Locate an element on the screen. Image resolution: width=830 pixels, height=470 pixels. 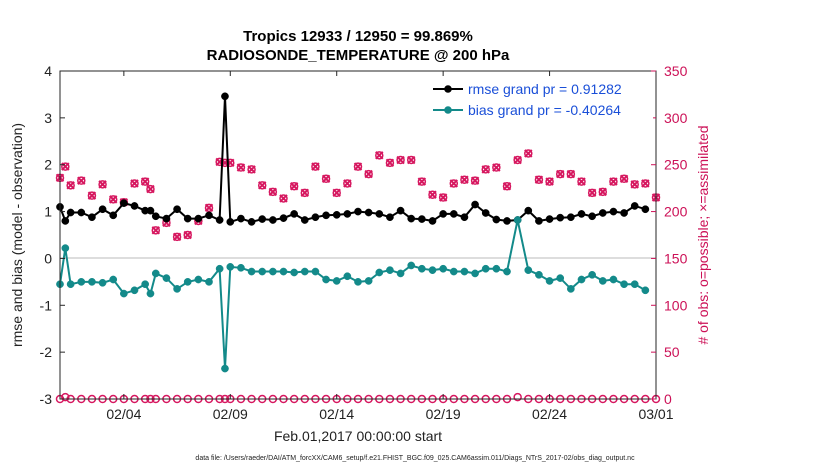
legend-marker-rmse is located at coordinates (448, 89).